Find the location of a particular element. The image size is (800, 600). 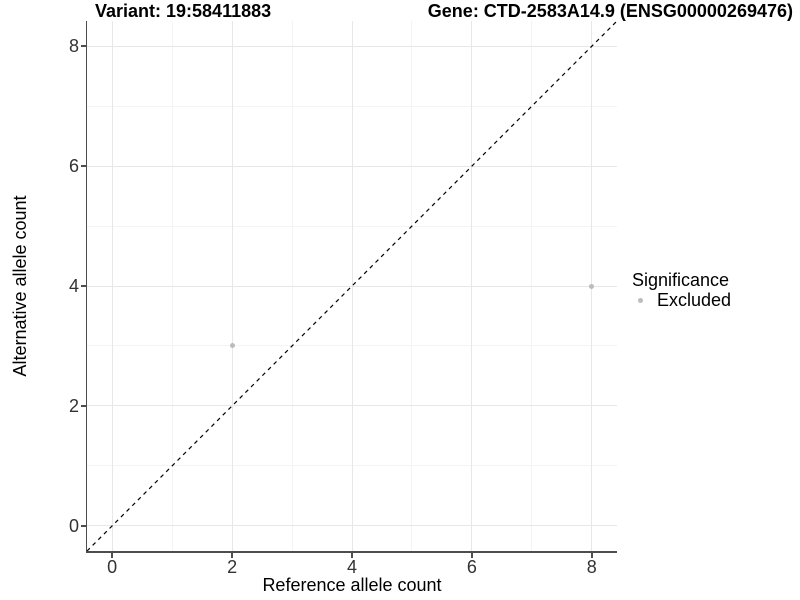

x-tick-label: 4 is located at coordinates (351, 567).